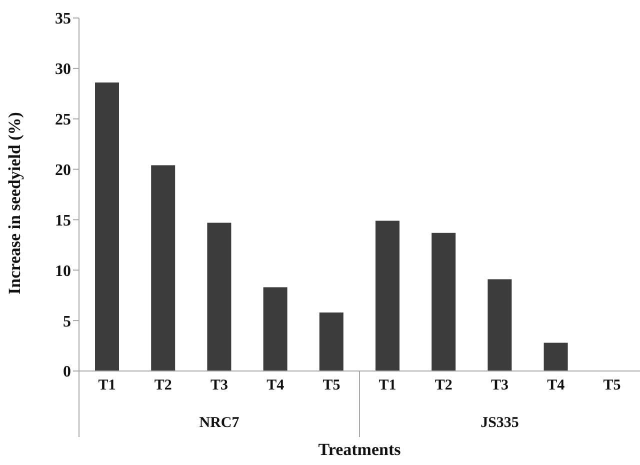 The image size is (640, 465). I want to click on y-tick-label: 35, so click(63, 19).